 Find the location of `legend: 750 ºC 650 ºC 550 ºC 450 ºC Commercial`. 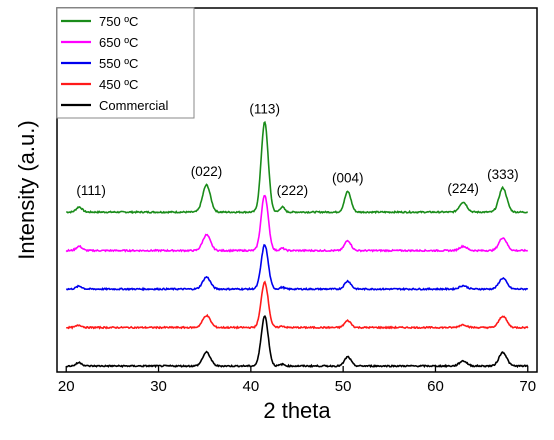

legend: 750 ºC 650 ºC 550 ºC 450 ºC Commercial is located at coordinates (125, 63).